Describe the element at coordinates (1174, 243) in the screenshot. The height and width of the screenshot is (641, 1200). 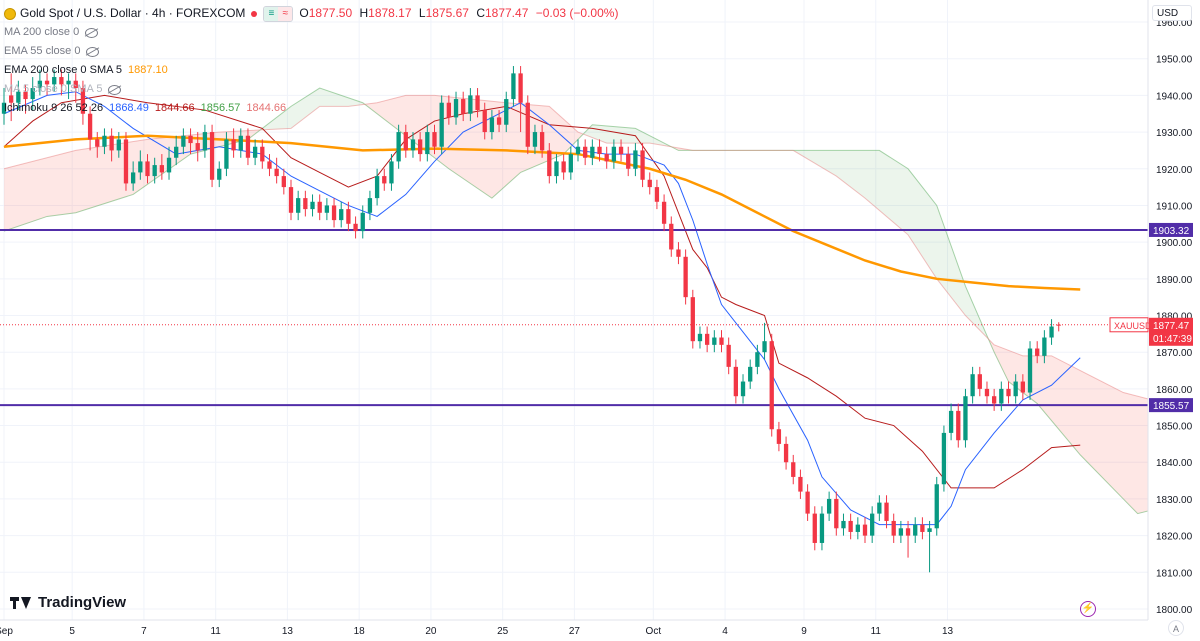
I see `y-tick-label: 1900.00` at that location.